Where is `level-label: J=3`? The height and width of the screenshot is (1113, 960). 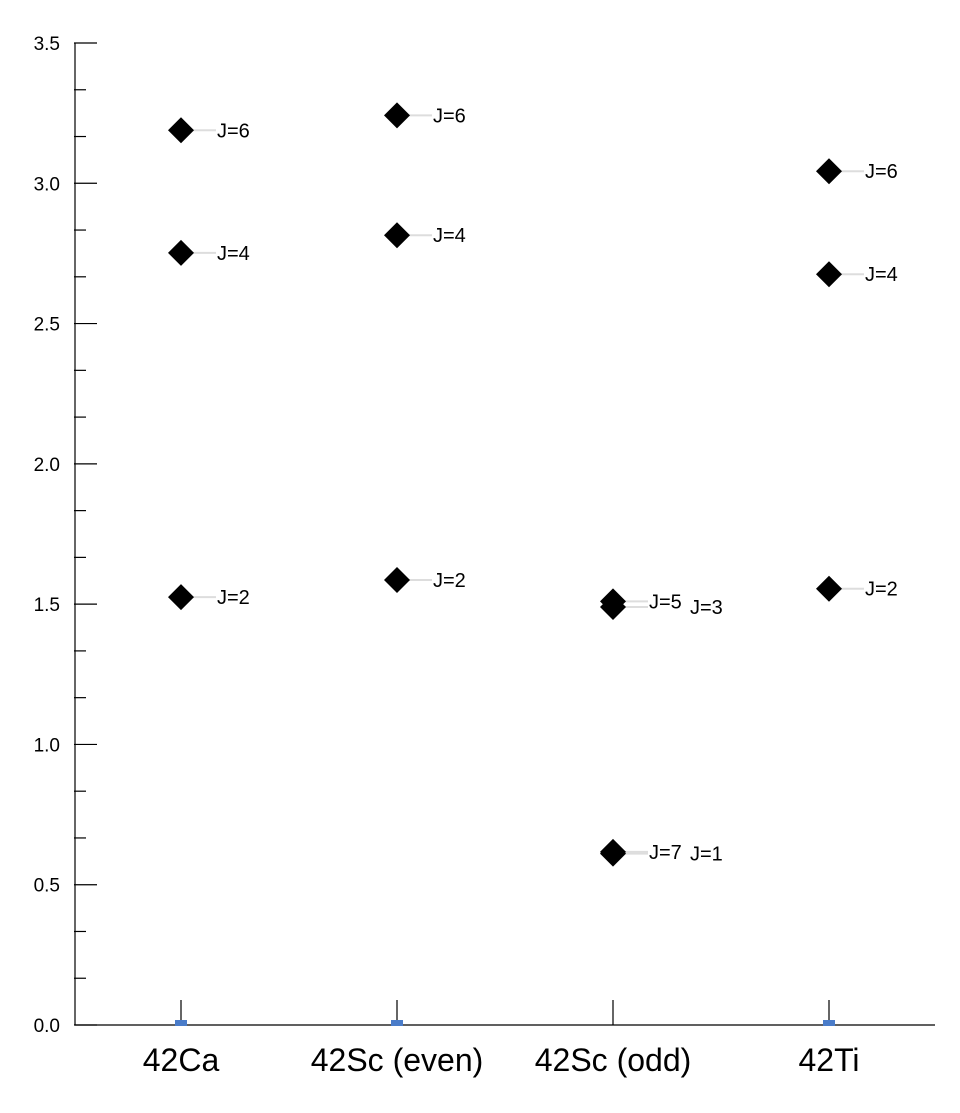
level-label: J=3 is located at coordinates (706, 608).